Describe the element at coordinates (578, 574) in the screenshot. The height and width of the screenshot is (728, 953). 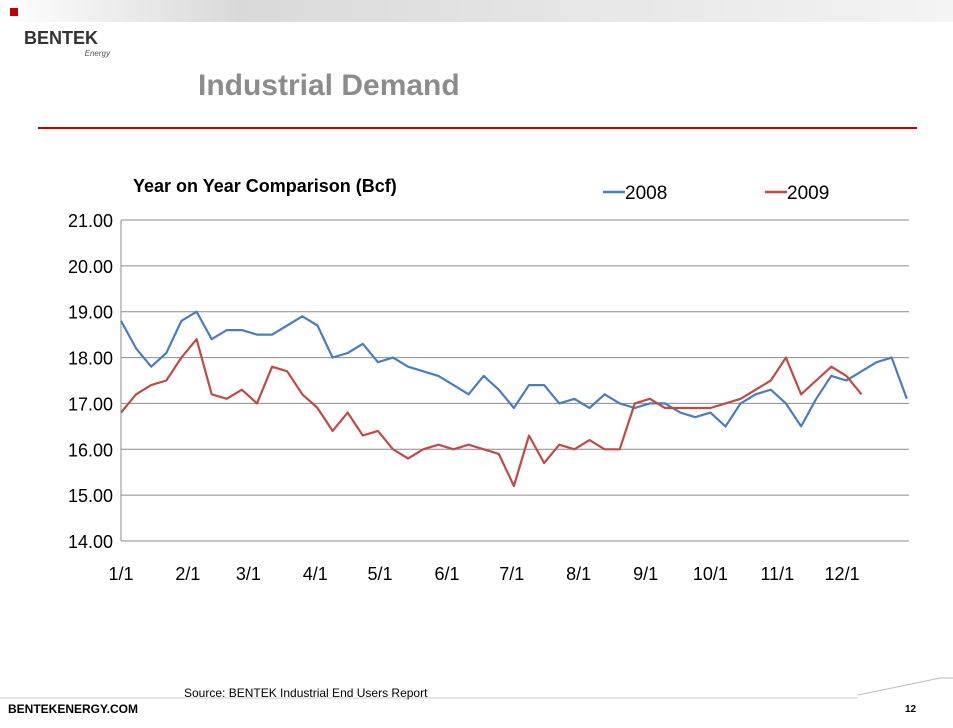
I see `x-tick-label: 8/1` at that location.